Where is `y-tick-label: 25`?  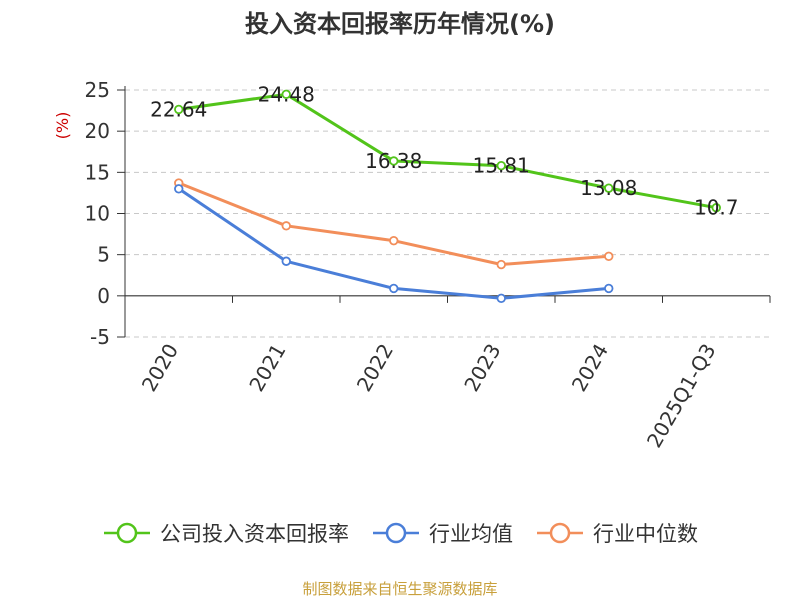
y-tick-label: 25 is located at coordinates (97, 90).